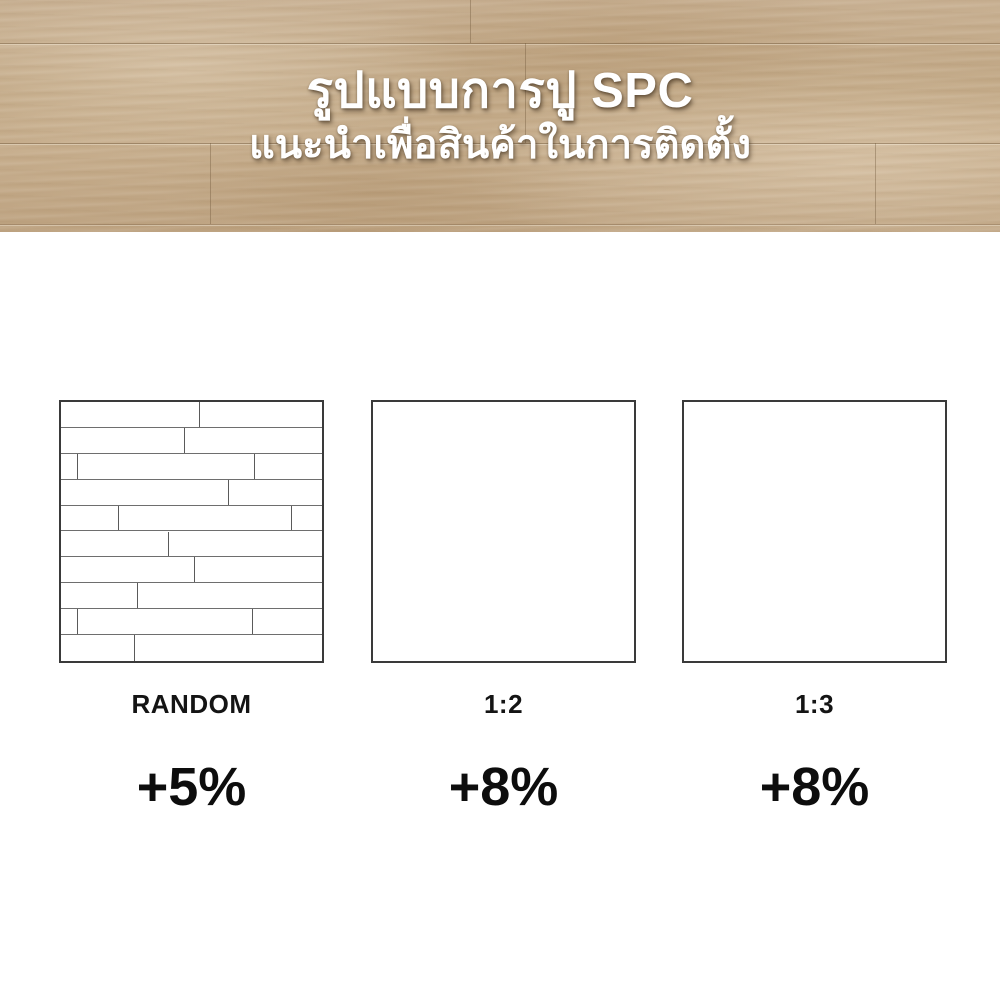 The height and width of the screenshot is (1000, 1000). I want to click on pattern-card-1-2: 1:2 +8%, so click(503, 609).